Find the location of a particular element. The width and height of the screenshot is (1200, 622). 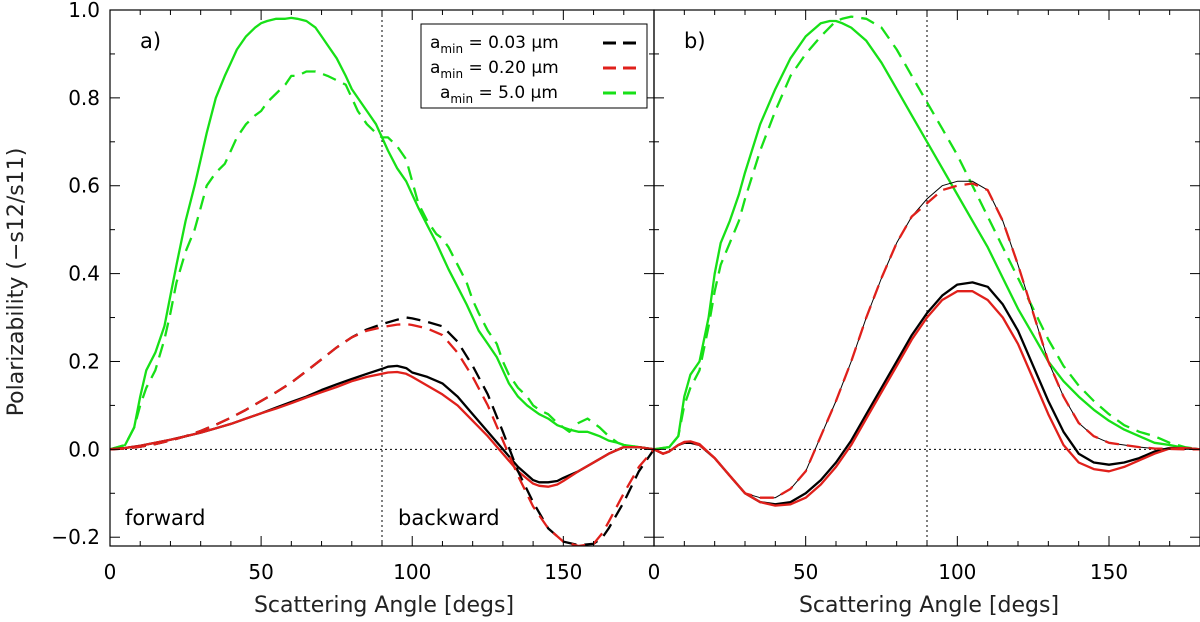

y-tick-label: 0.2 is located at coordinates (84, 361).